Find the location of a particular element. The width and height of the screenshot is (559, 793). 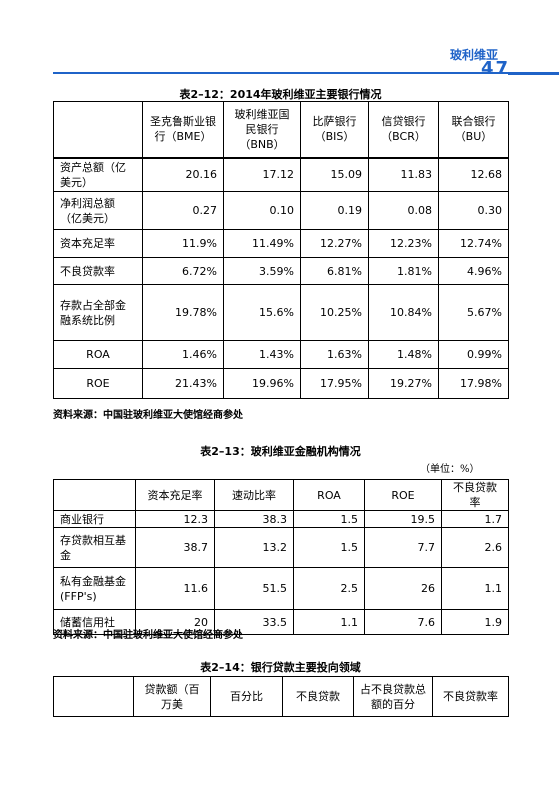

table-row: 不良贷款率 6.72% 3.59% 6.81% 1.81% 4.96% is located at coordinates (281, 271).